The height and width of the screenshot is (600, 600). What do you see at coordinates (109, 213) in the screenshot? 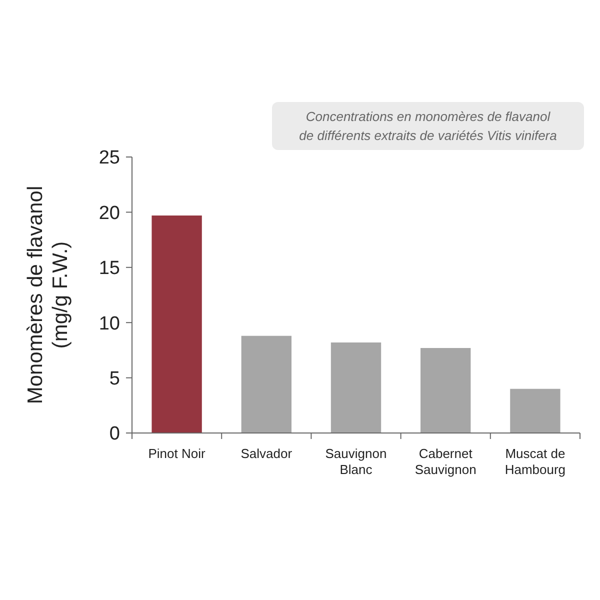
I see `y-tick-label: 20` at bounding box center [109, 213].